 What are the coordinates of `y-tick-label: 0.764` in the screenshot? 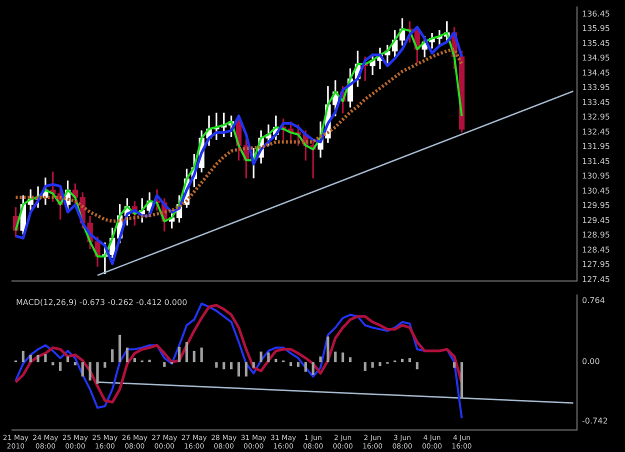 It's located at (593, 300).